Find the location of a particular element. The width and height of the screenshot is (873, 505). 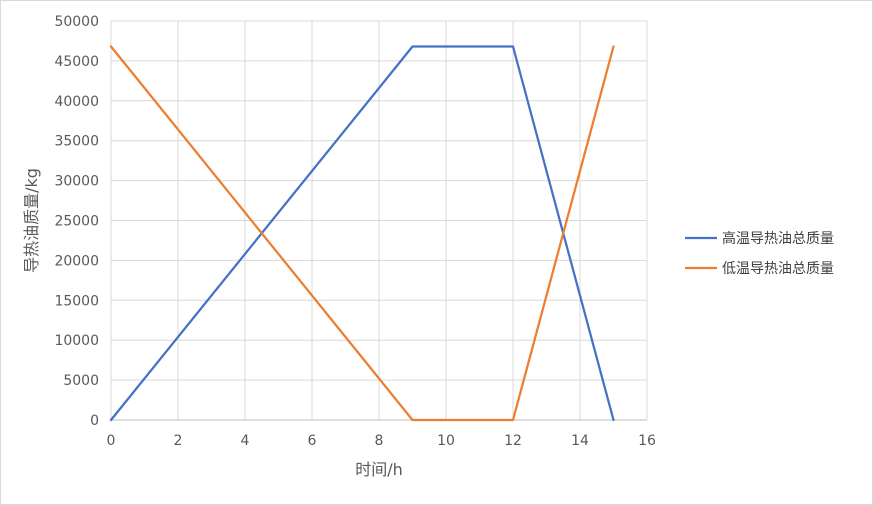

y-tick-label: 15000 is located at coordinates (76, 301).